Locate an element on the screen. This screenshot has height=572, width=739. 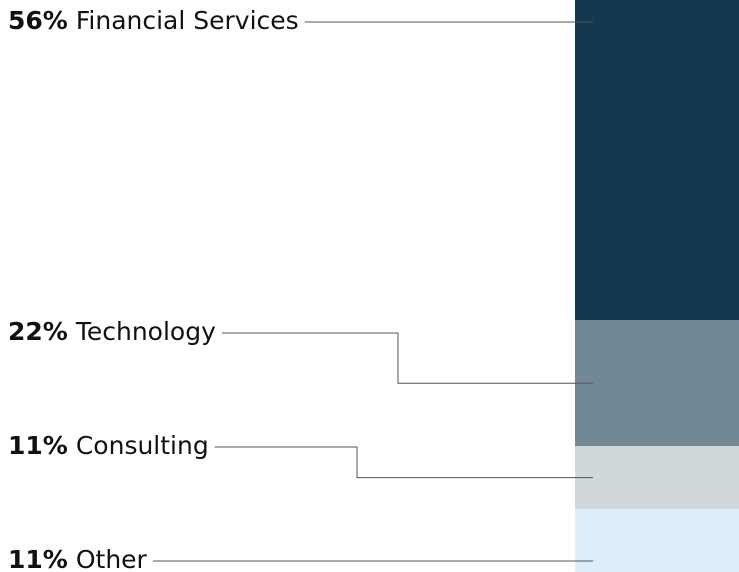
segment-label: 11% Other is located at coordinates (78, 558).